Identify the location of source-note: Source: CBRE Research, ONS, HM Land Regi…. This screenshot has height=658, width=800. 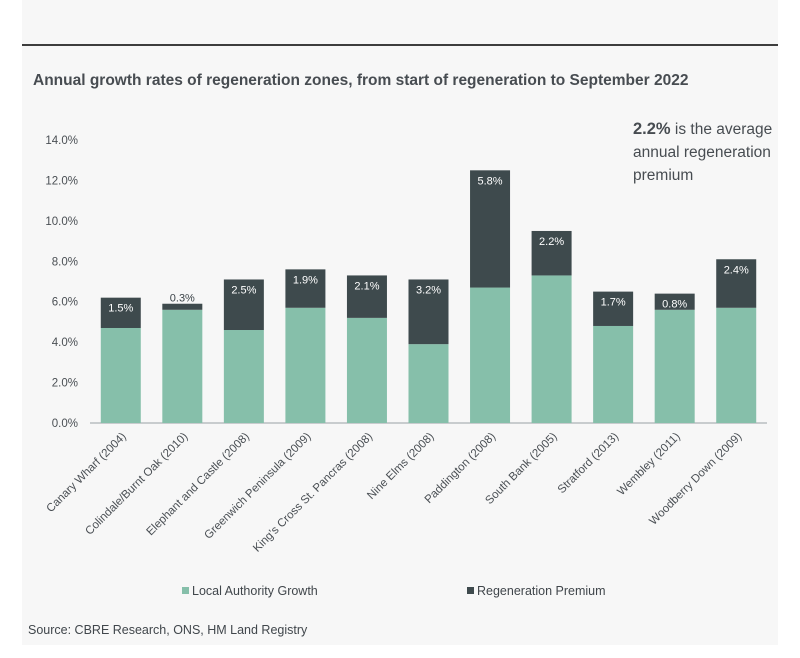
(168, 630).